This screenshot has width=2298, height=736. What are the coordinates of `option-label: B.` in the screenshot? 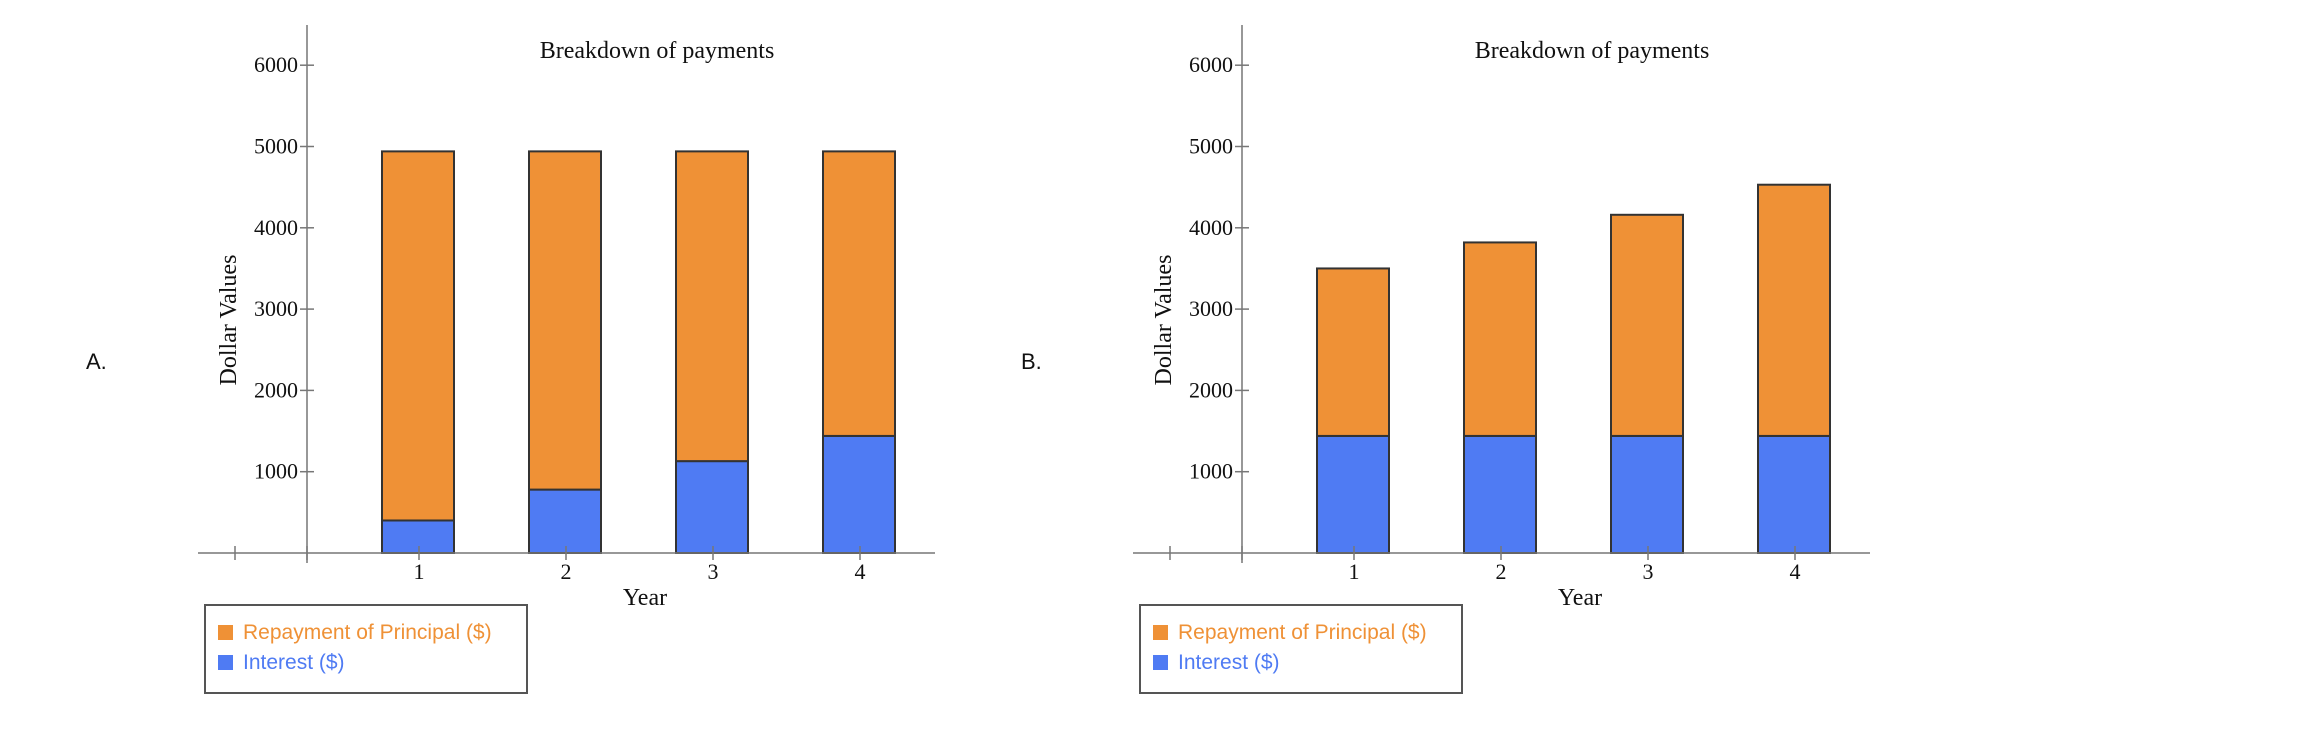 It's located at (1031, 361).